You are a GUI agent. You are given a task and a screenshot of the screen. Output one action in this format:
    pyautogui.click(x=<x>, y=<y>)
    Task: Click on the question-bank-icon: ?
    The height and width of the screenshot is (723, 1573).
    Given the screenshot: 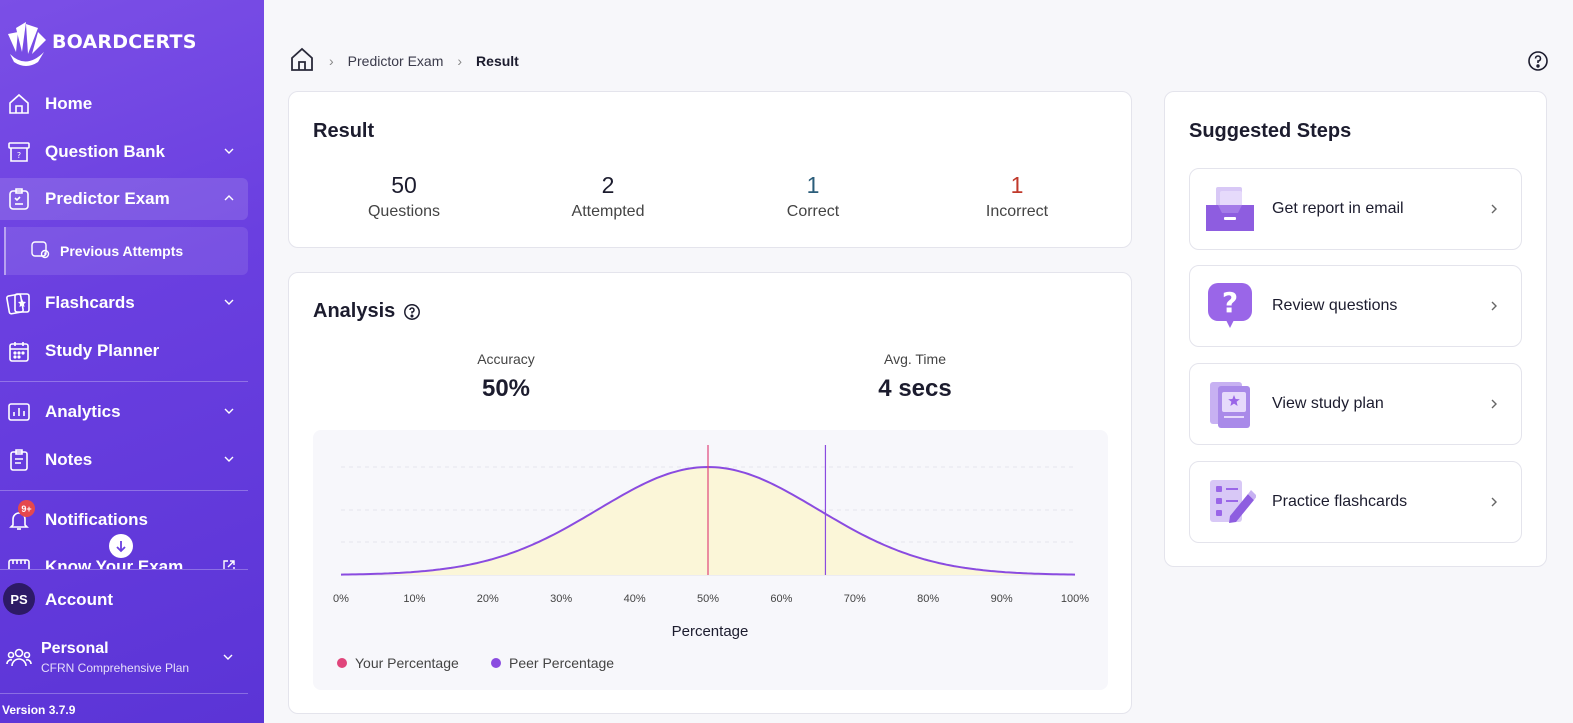 What is the action you would take?
    pyautogui.click(x=19, y=152)
    